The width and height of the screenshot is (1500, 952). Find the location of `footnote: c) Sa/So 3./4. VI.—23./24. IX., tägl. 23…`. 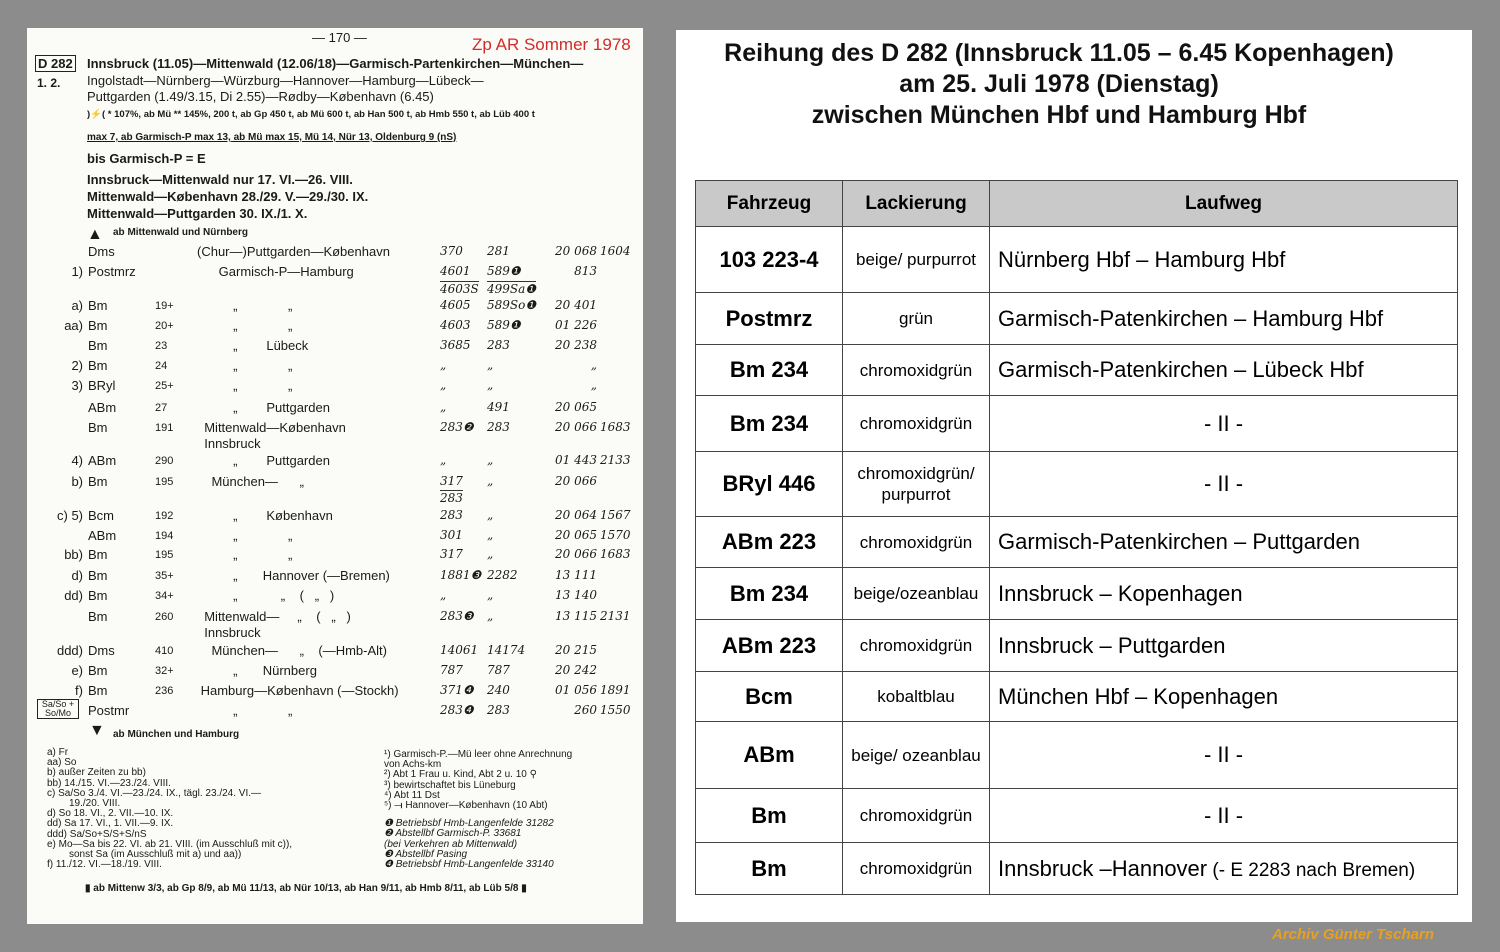

footnote: c) Sa/So 3./4. VI.—23./24. IX., tägl. 23… is located at coordinates (154, 793).